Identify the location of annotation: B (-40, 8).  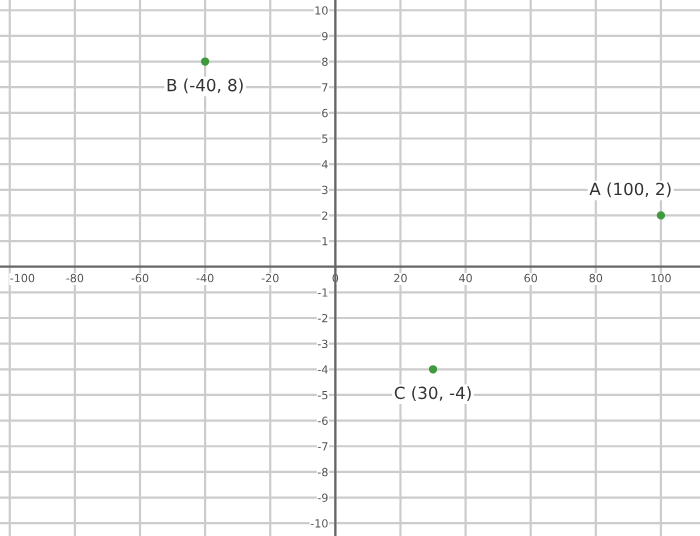
(205, 86).